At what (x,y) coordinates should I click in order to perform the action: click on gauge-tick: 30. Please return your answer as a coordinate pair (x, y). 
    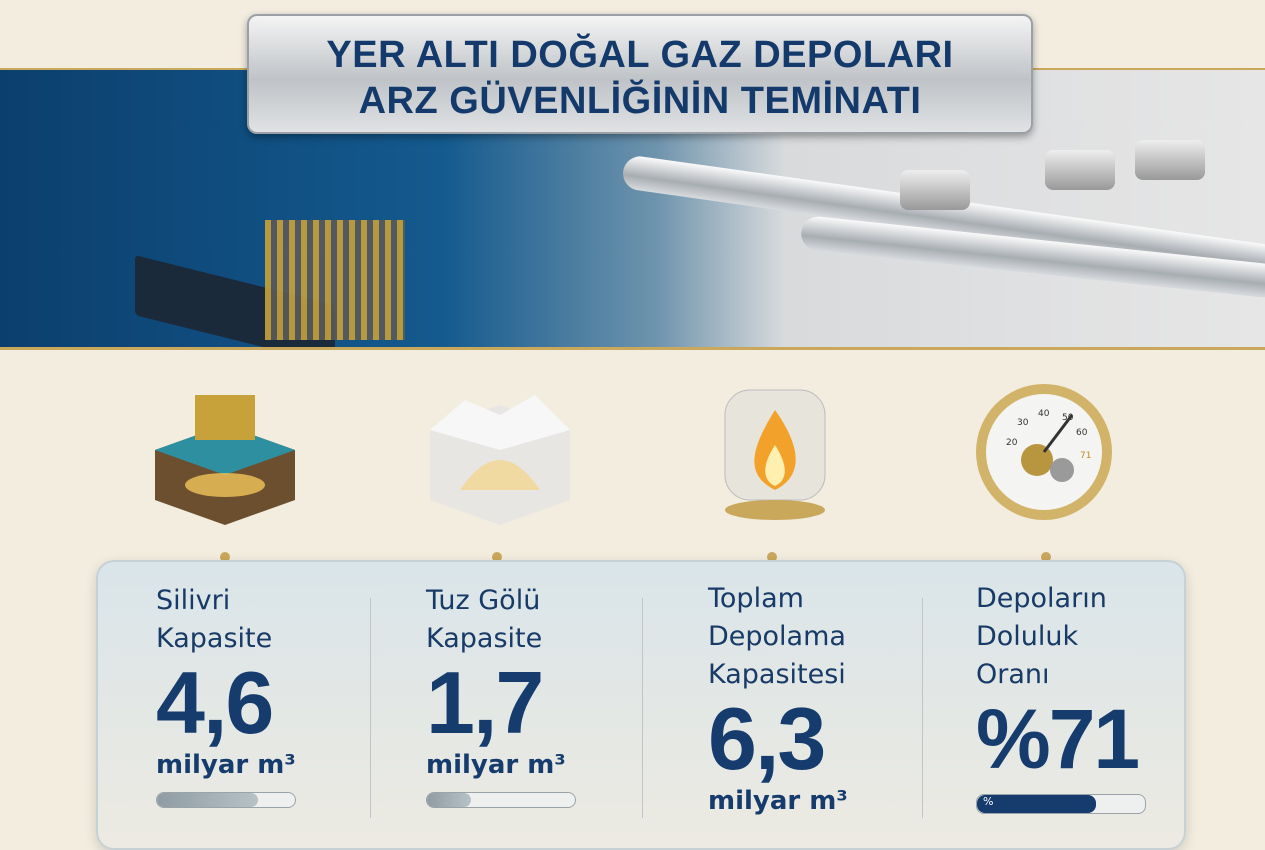
    Looking at the image, I should click on (1023, 423).